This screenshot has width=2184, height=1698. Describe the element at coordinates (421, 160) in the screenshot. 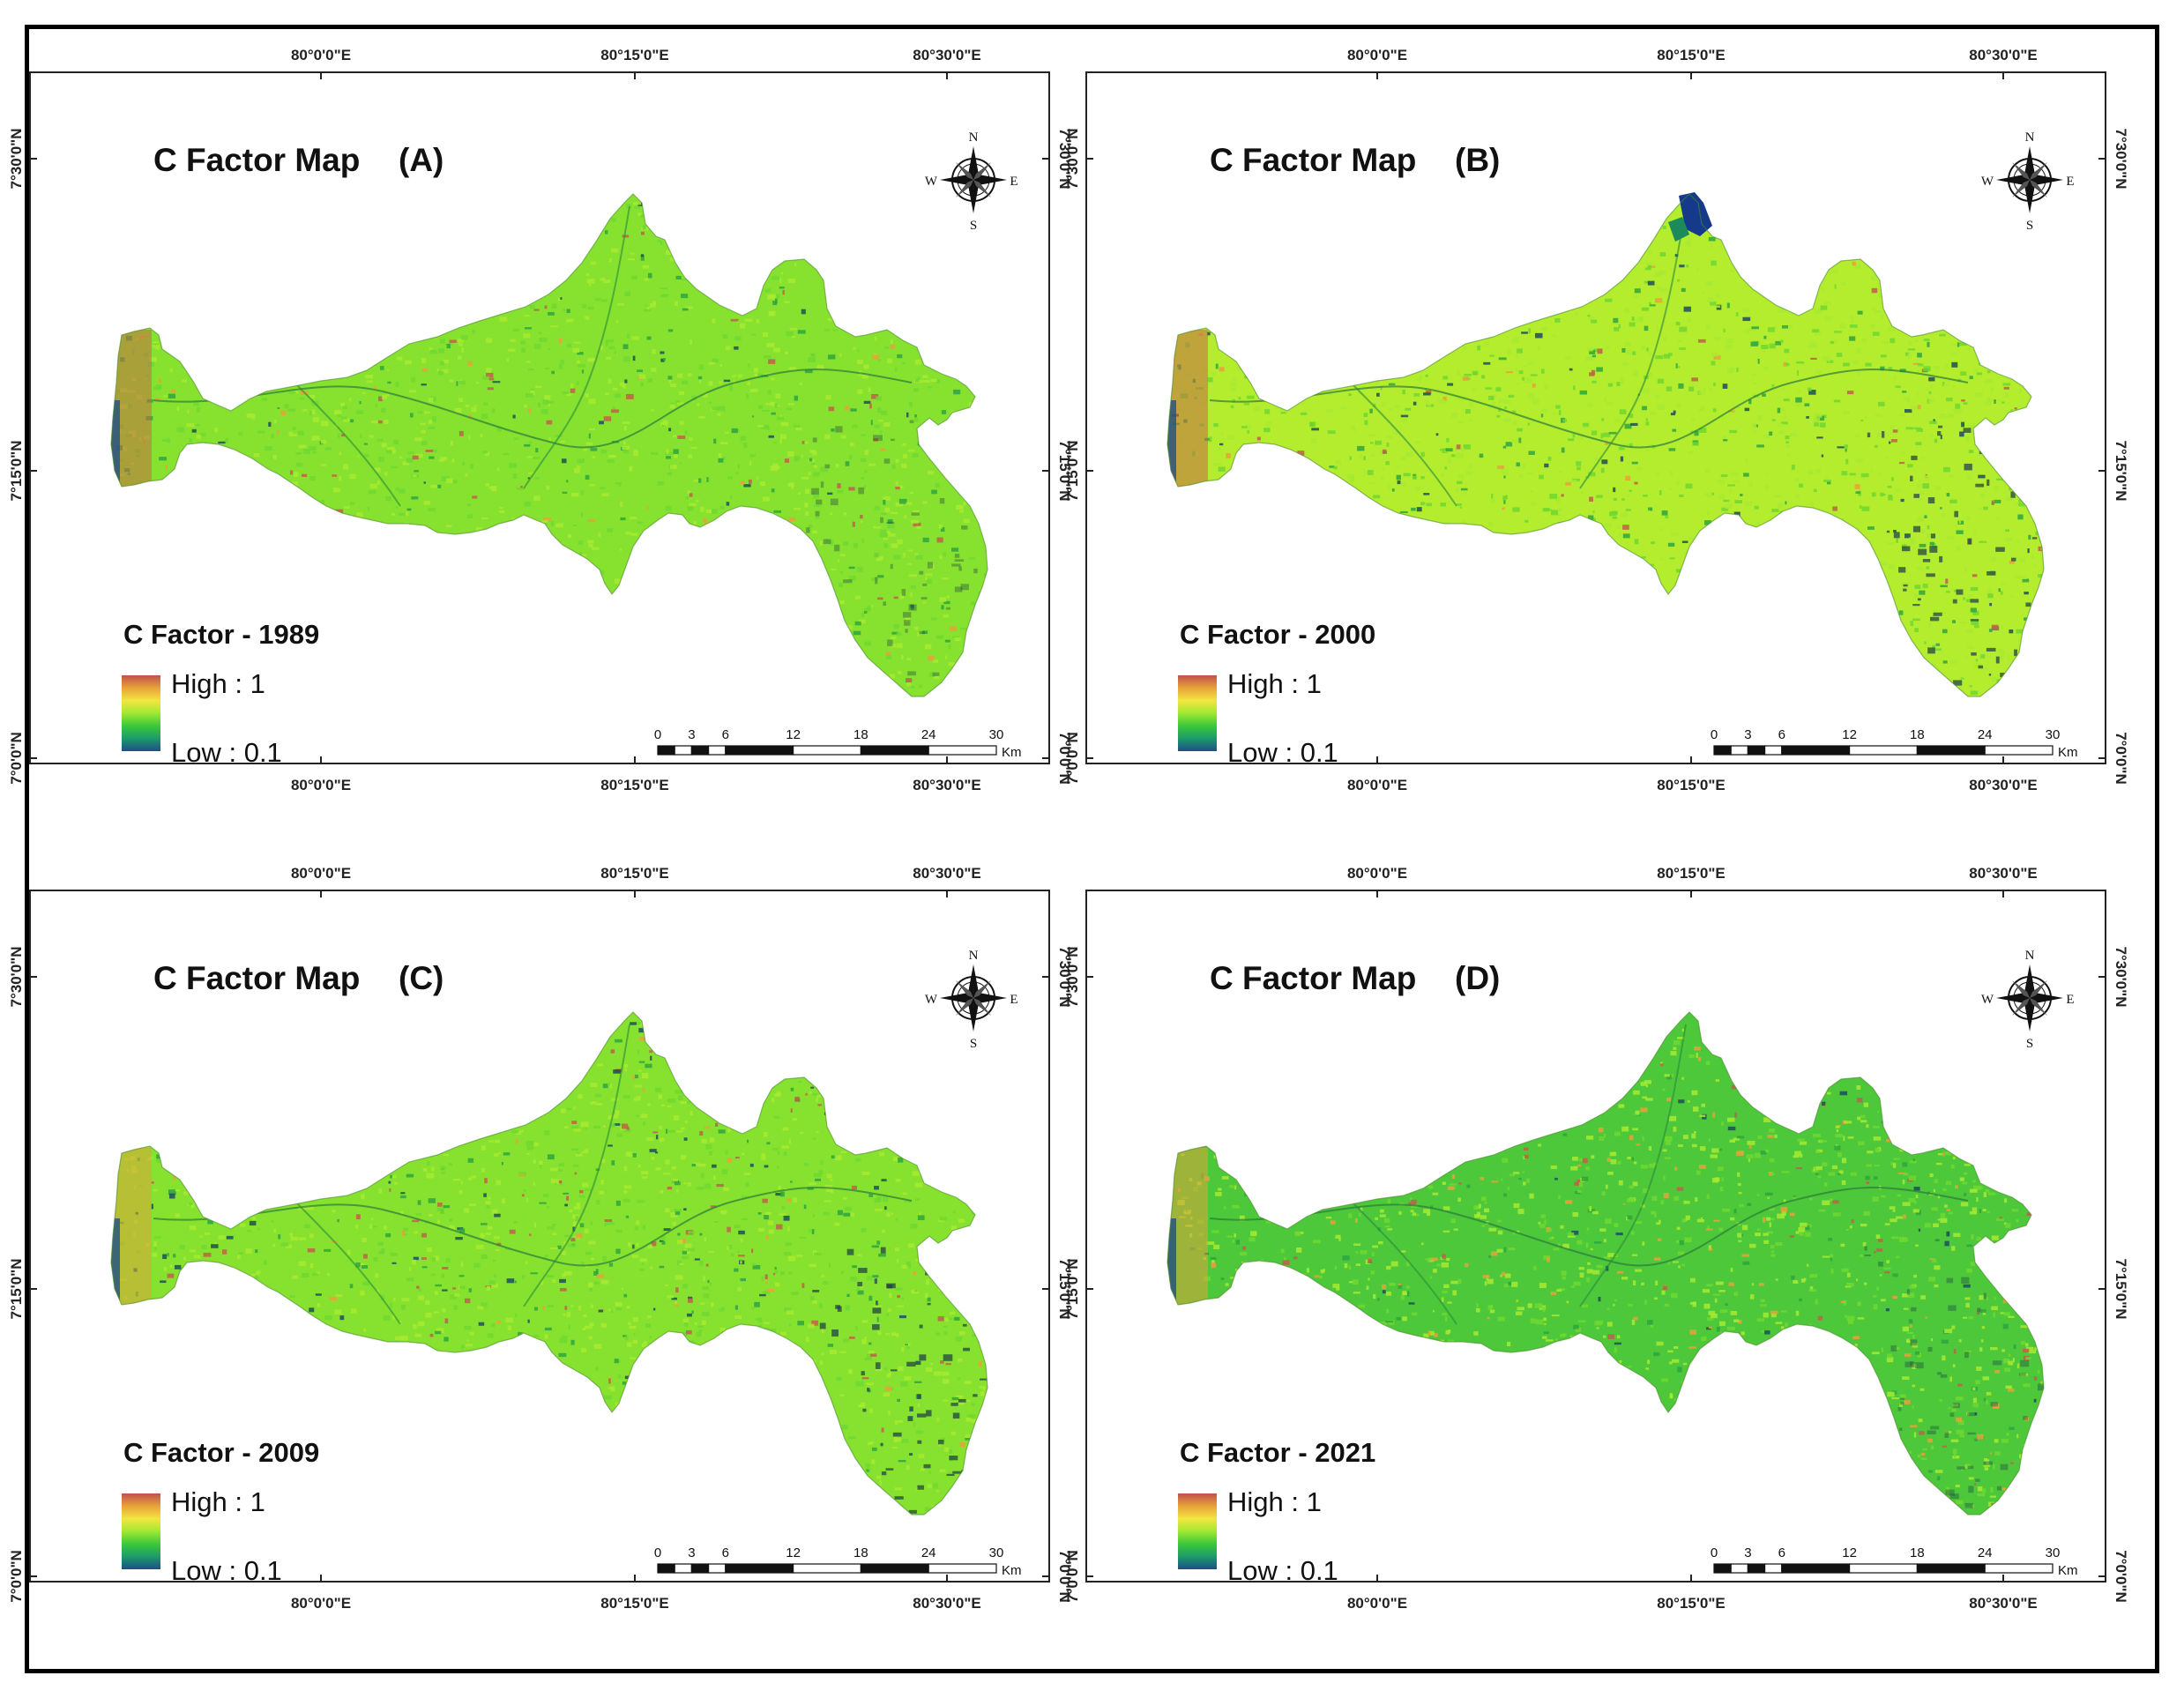

I see `panel-letter: (A)` at that location.